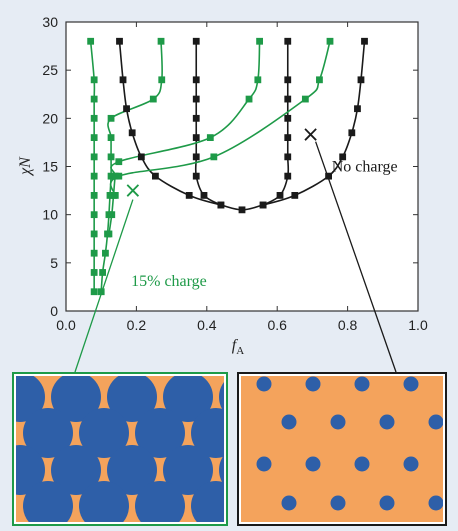 This screenshot has width=458, height=531. I want to click on x-tick-label: 1.0, so click(418, 325).